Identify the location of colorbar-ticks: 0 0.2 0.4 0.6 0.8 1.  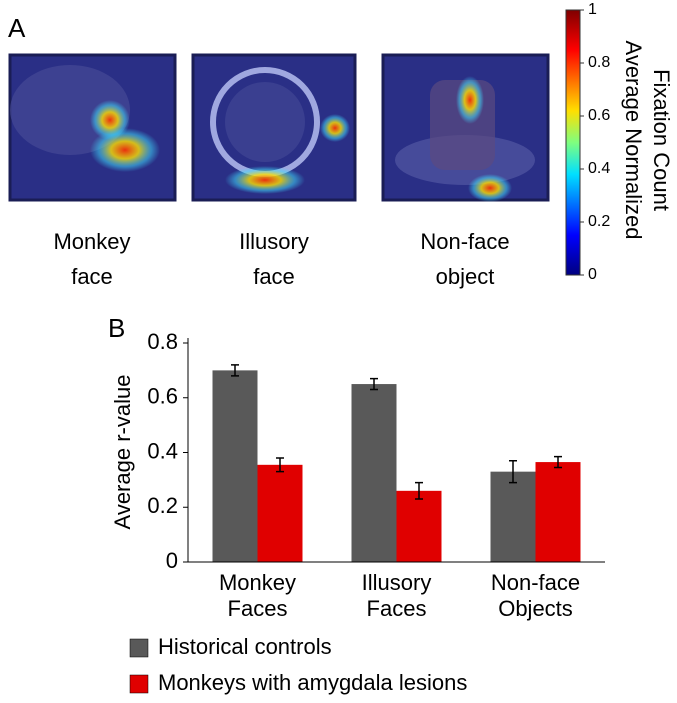
(595, 142).